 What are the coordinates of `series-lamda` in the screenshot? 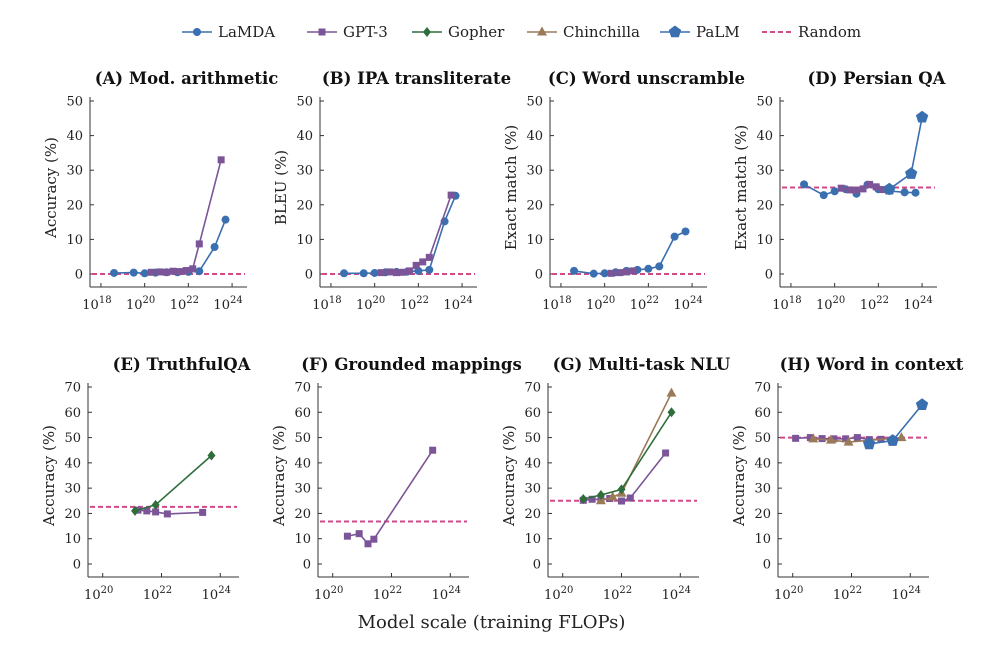 It's located at (400, 234).